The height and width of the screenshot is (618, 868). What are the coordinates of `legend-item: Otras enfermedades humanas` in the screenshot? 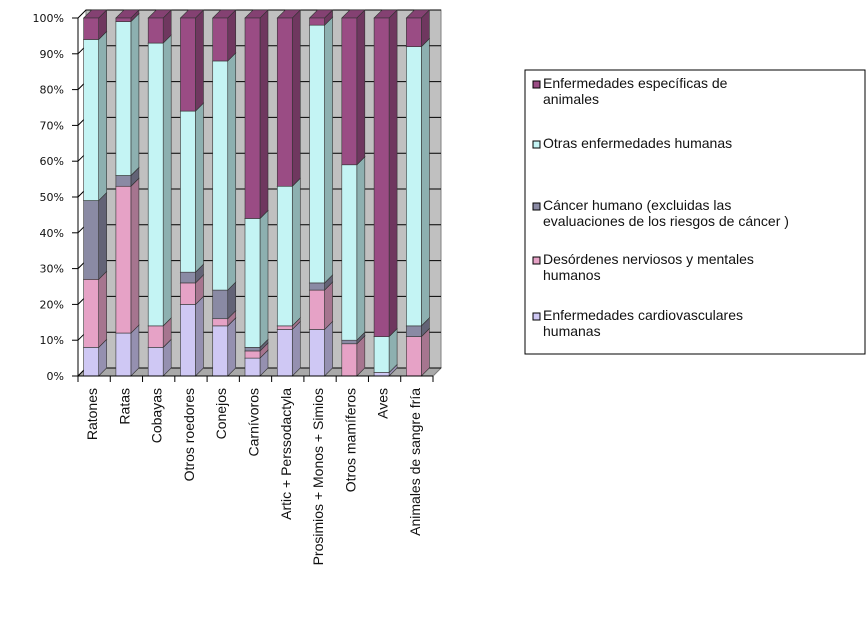 It's located at (632, 143).